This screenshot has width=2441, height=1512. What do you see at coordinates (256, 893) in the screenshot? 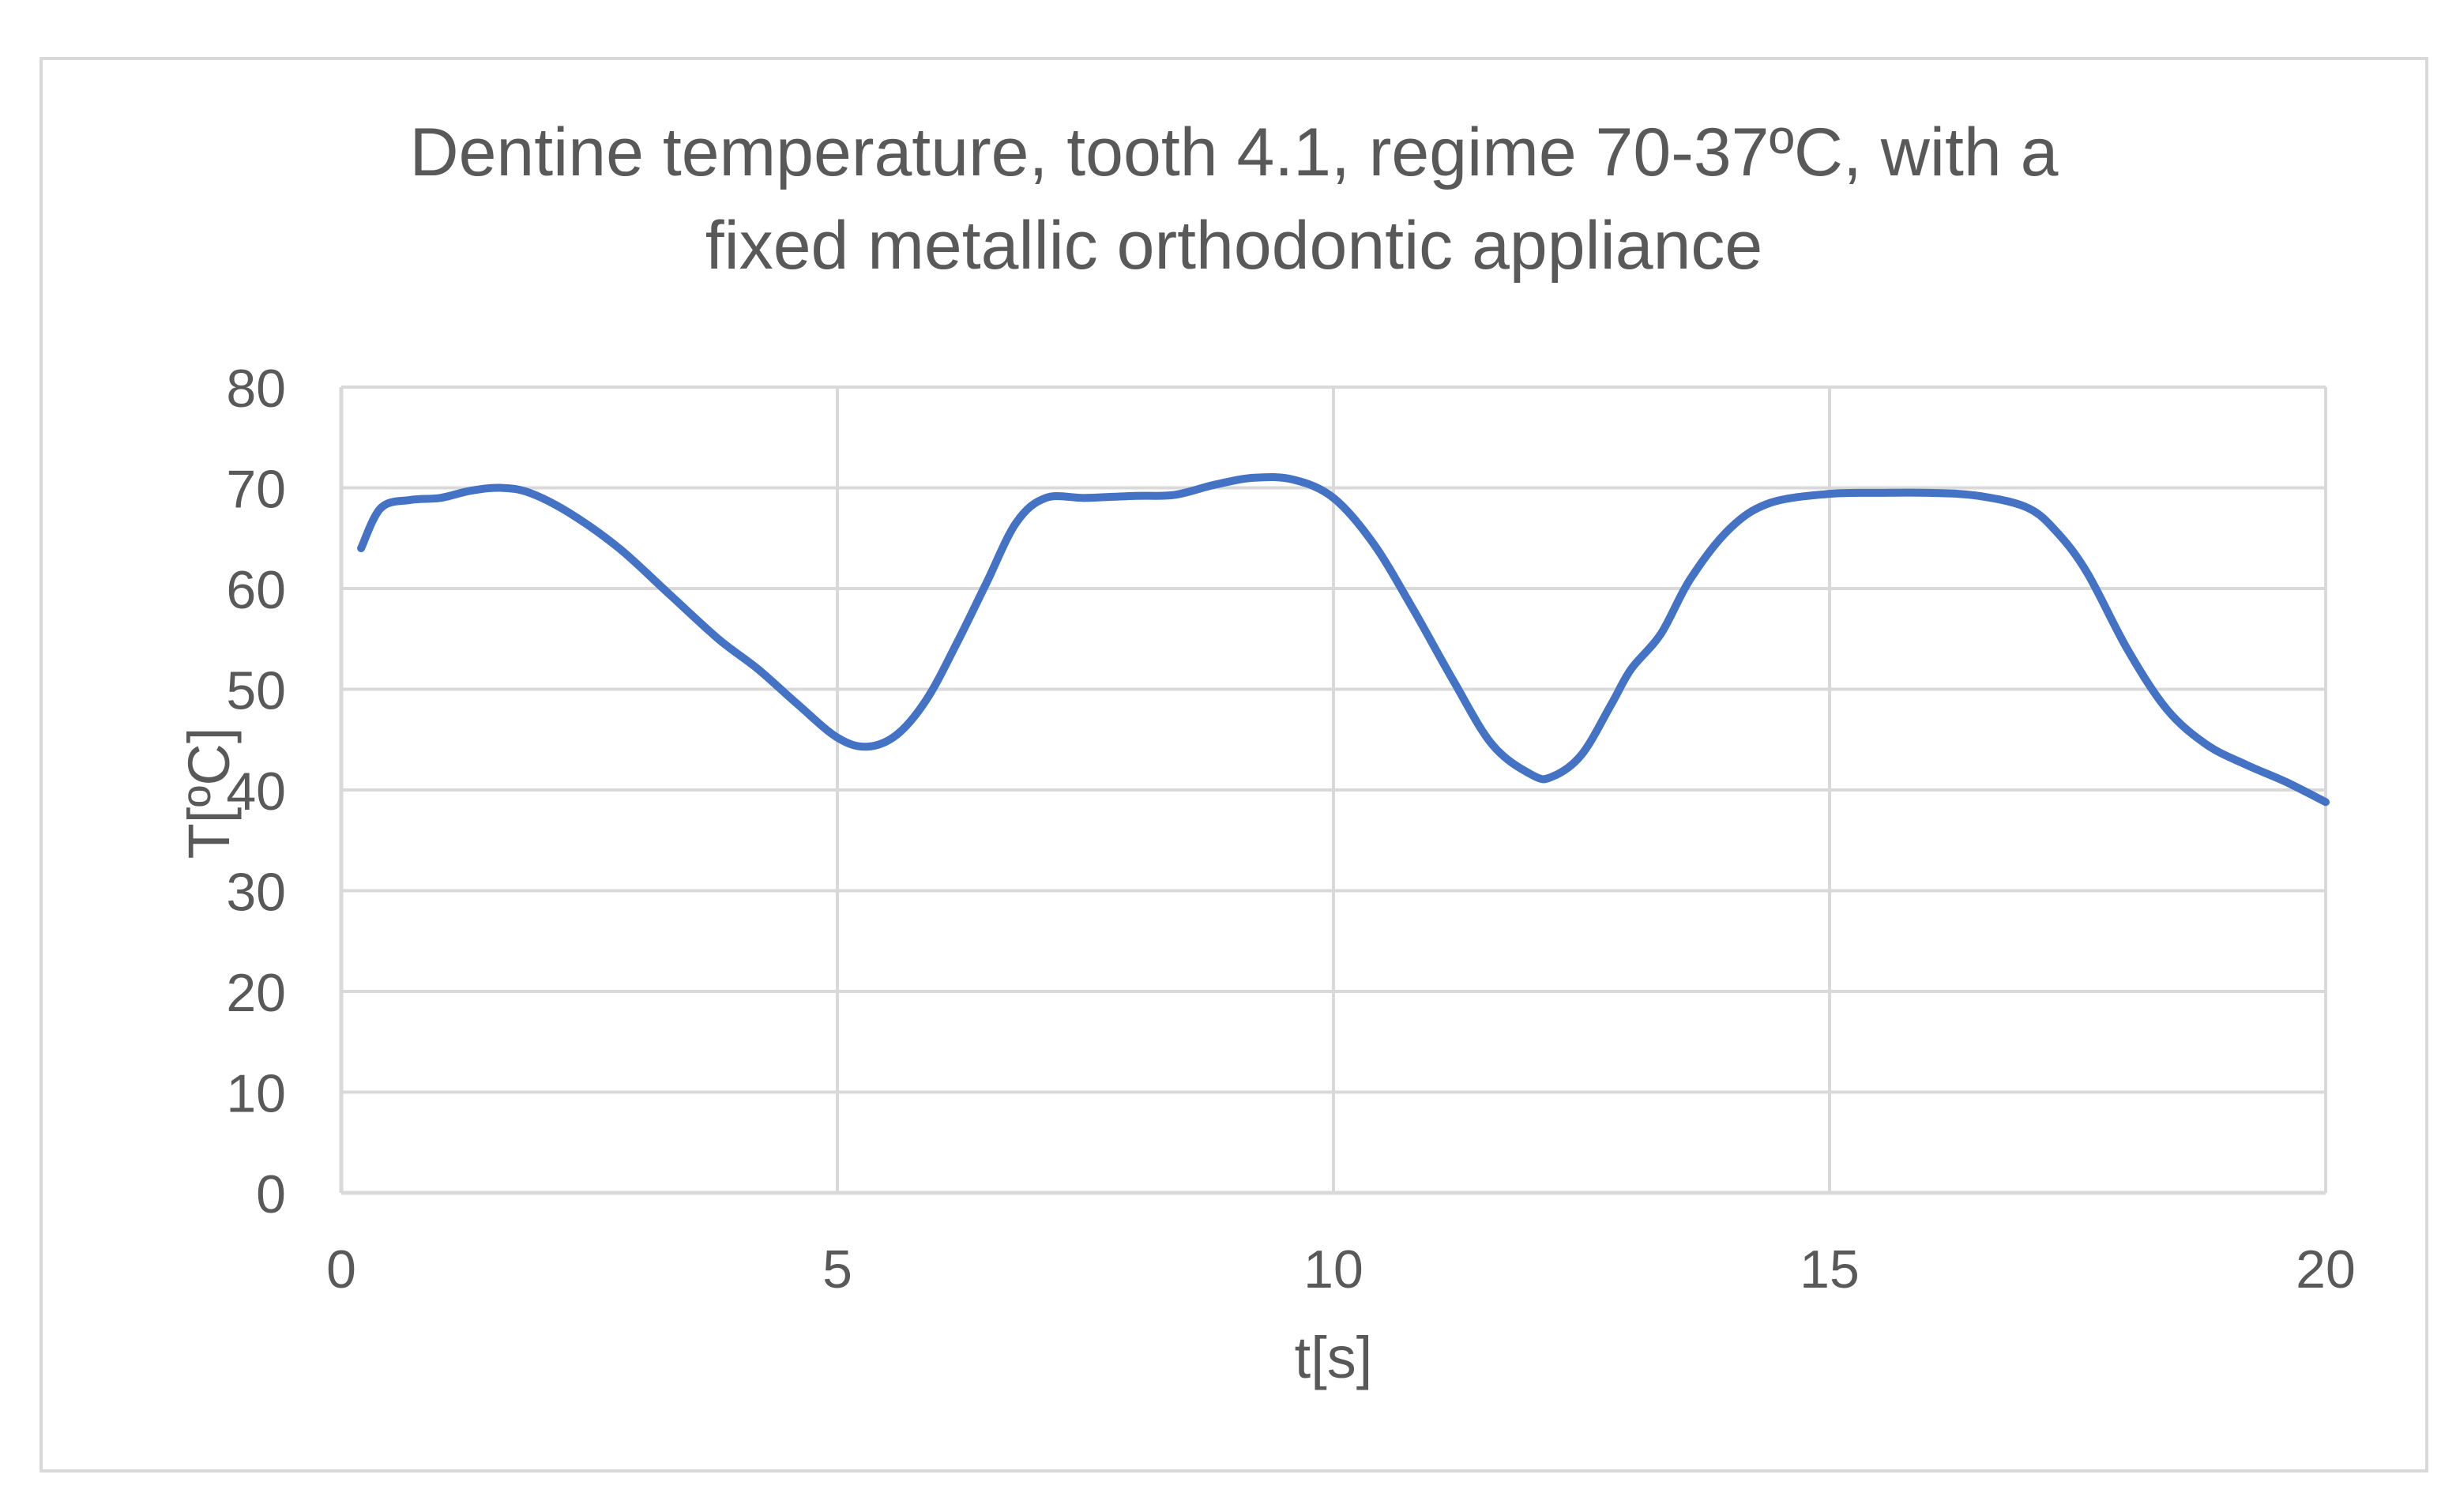
I see `y-tick-label: 30` at bounding box center [256, 893].